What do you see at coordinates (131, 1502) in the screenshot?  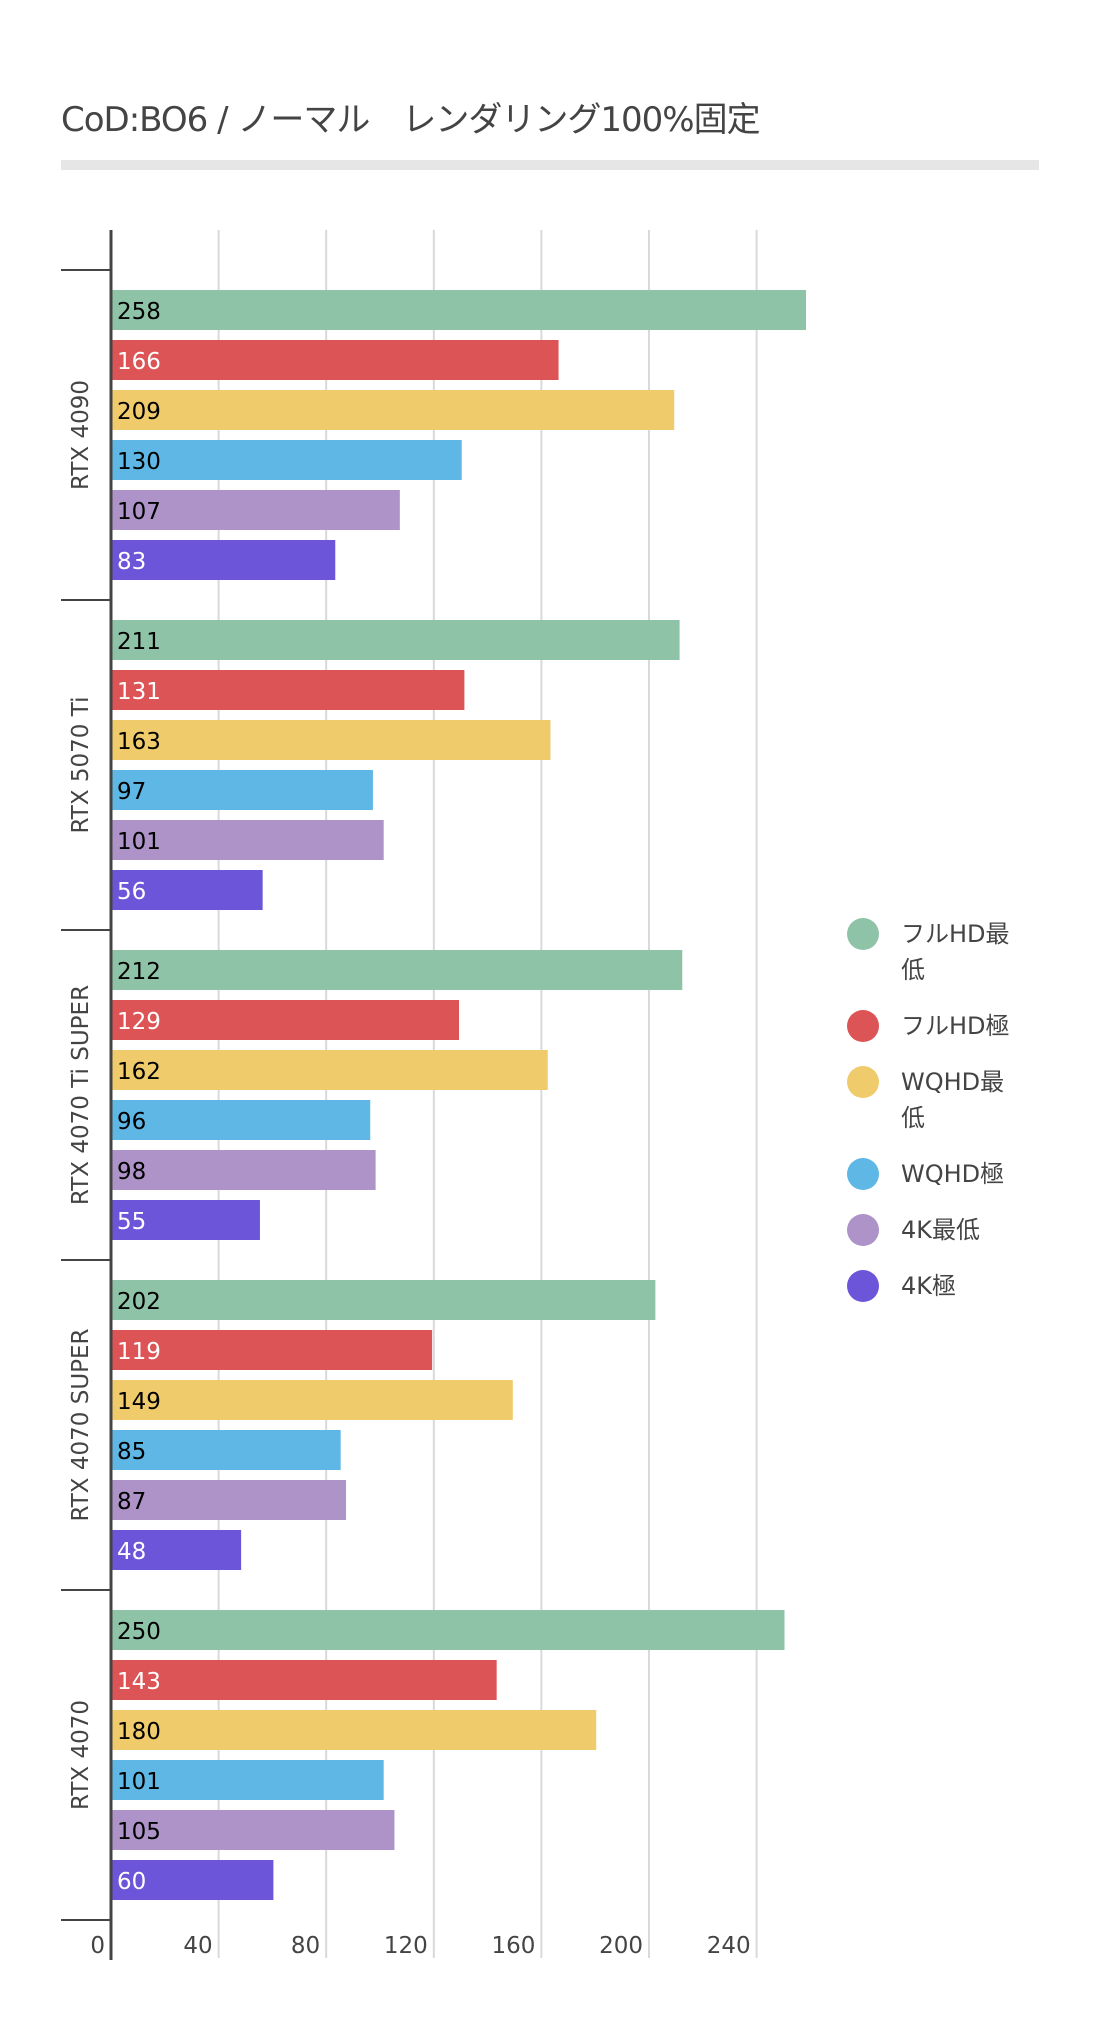 I see `data-label: 87` at bounding box center [131, 1502].